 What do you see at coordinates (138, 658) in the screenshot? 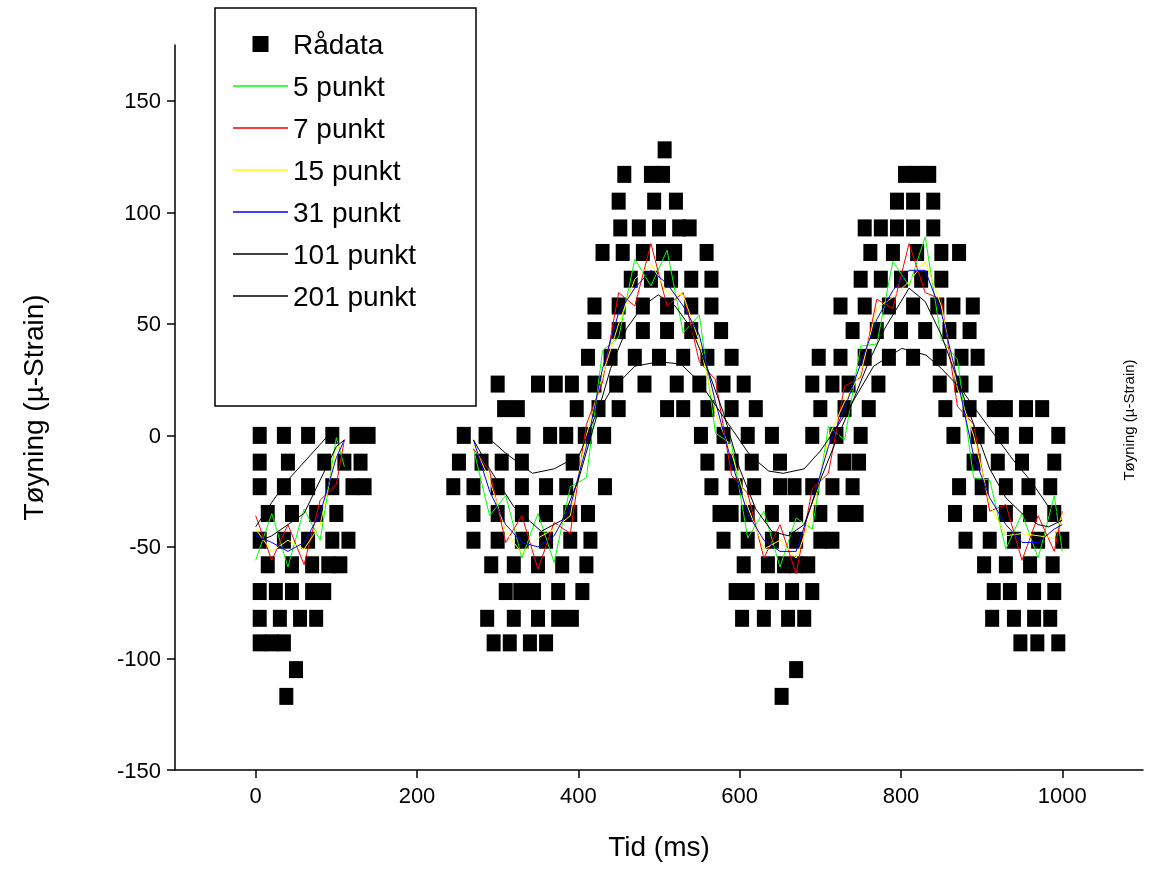
I see `y-tick-label: -100` at bounding box center [138, 658].